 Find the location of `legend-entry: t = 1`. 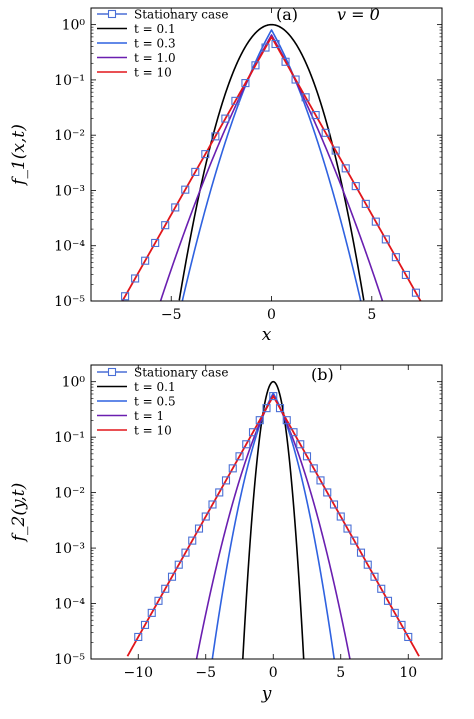

legend-entry: t = 1 is located at coordinates (149, 416).